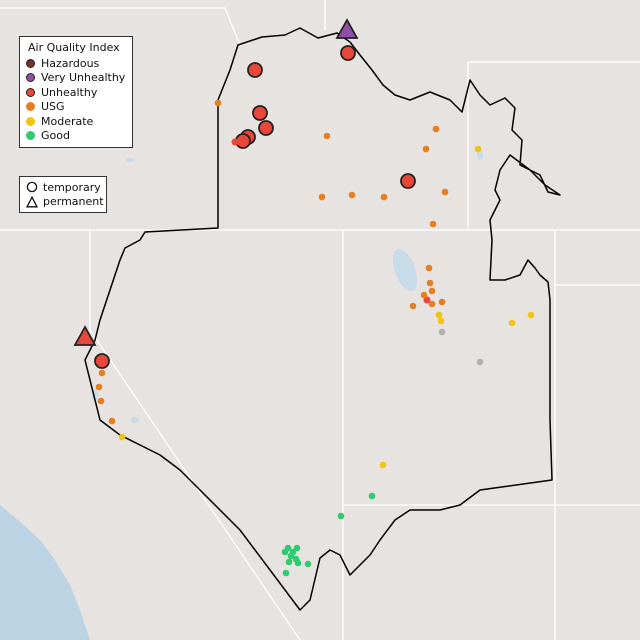 The height and width of the screenshot is (640, 640). I want to click on marker-unhealthy-permanent, so click(85, 335).